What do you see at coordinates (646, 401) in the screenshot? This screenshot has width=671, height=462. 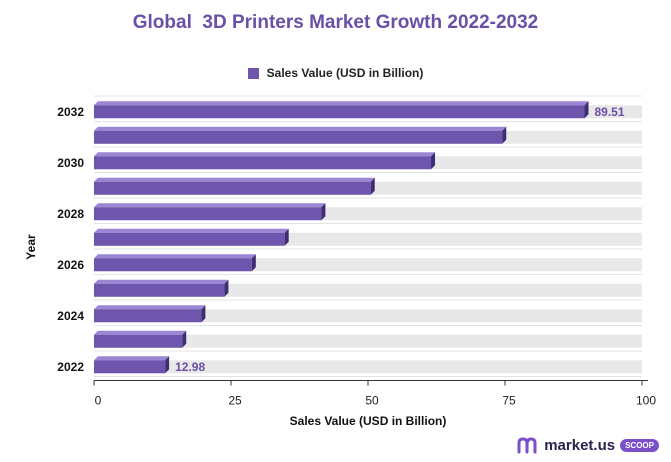 I see `x-tick-label: 100` at bounding box center [646, 401].